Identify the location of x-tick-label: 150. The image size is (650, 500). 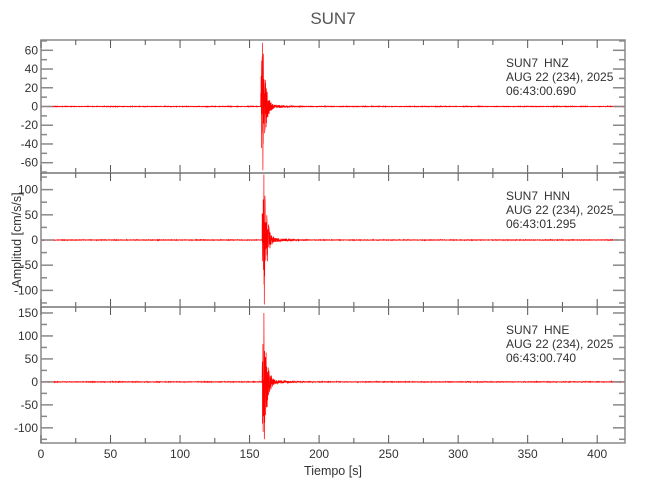
(250, 454).